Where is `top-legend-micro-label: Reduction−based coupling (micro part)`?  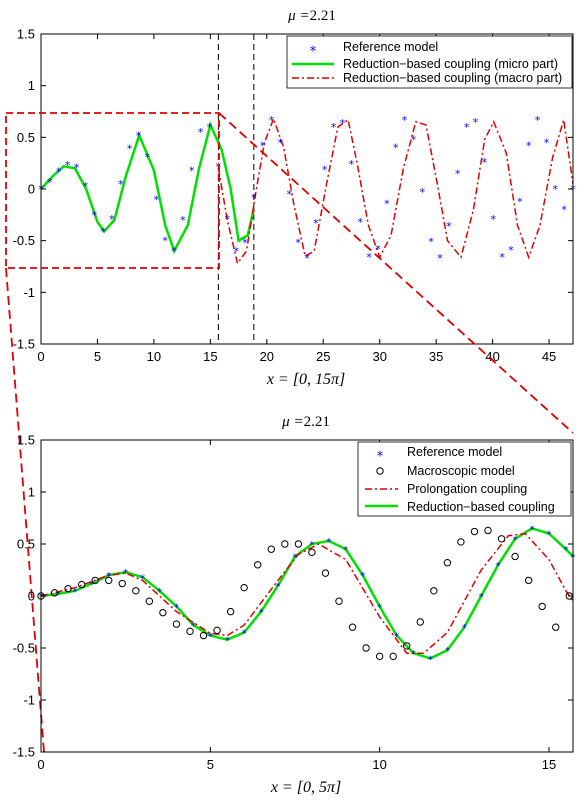
top-legend-micro-label: Reduction−based coupling (micro part) is located at coordinates (450, 64).